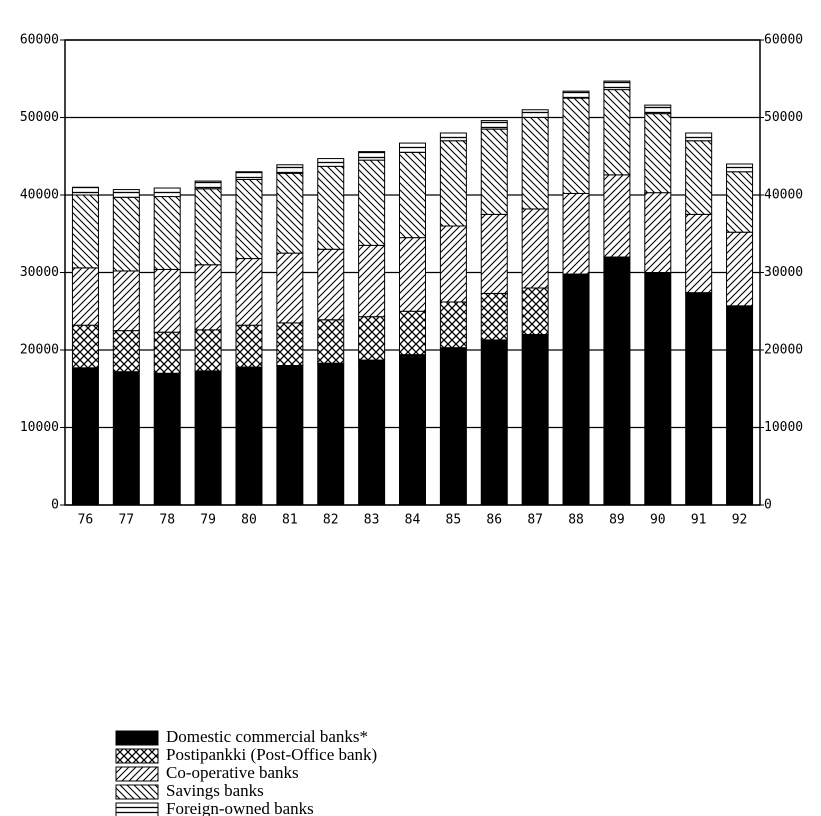 The height and width of the screenshot is (816, 821). I want to click on y2-tick-label: 50000, so click(783, 117).